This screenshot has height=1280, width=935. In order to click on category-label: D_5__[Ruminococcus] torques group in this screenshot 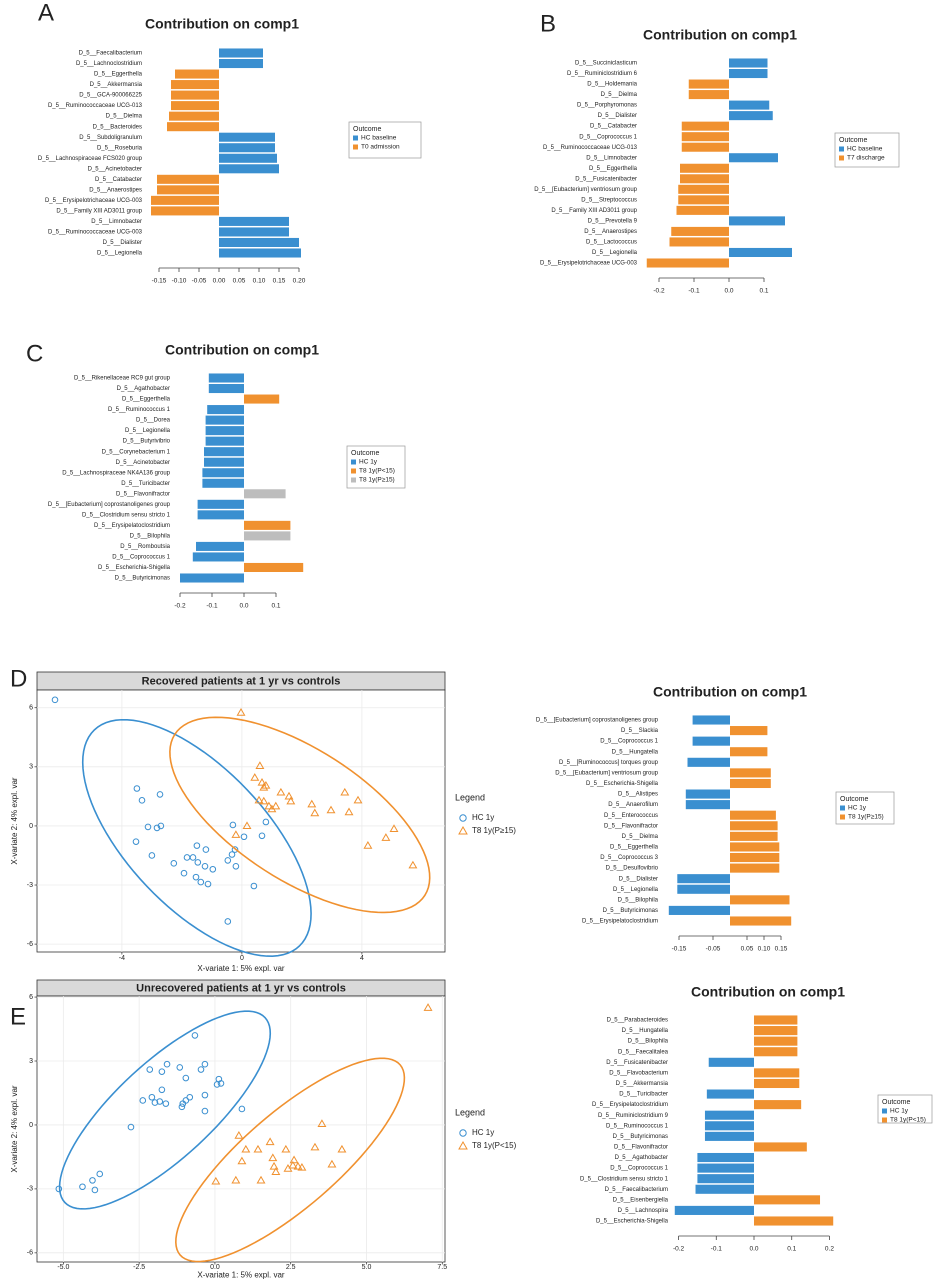, I will do `click(609, 763)`.